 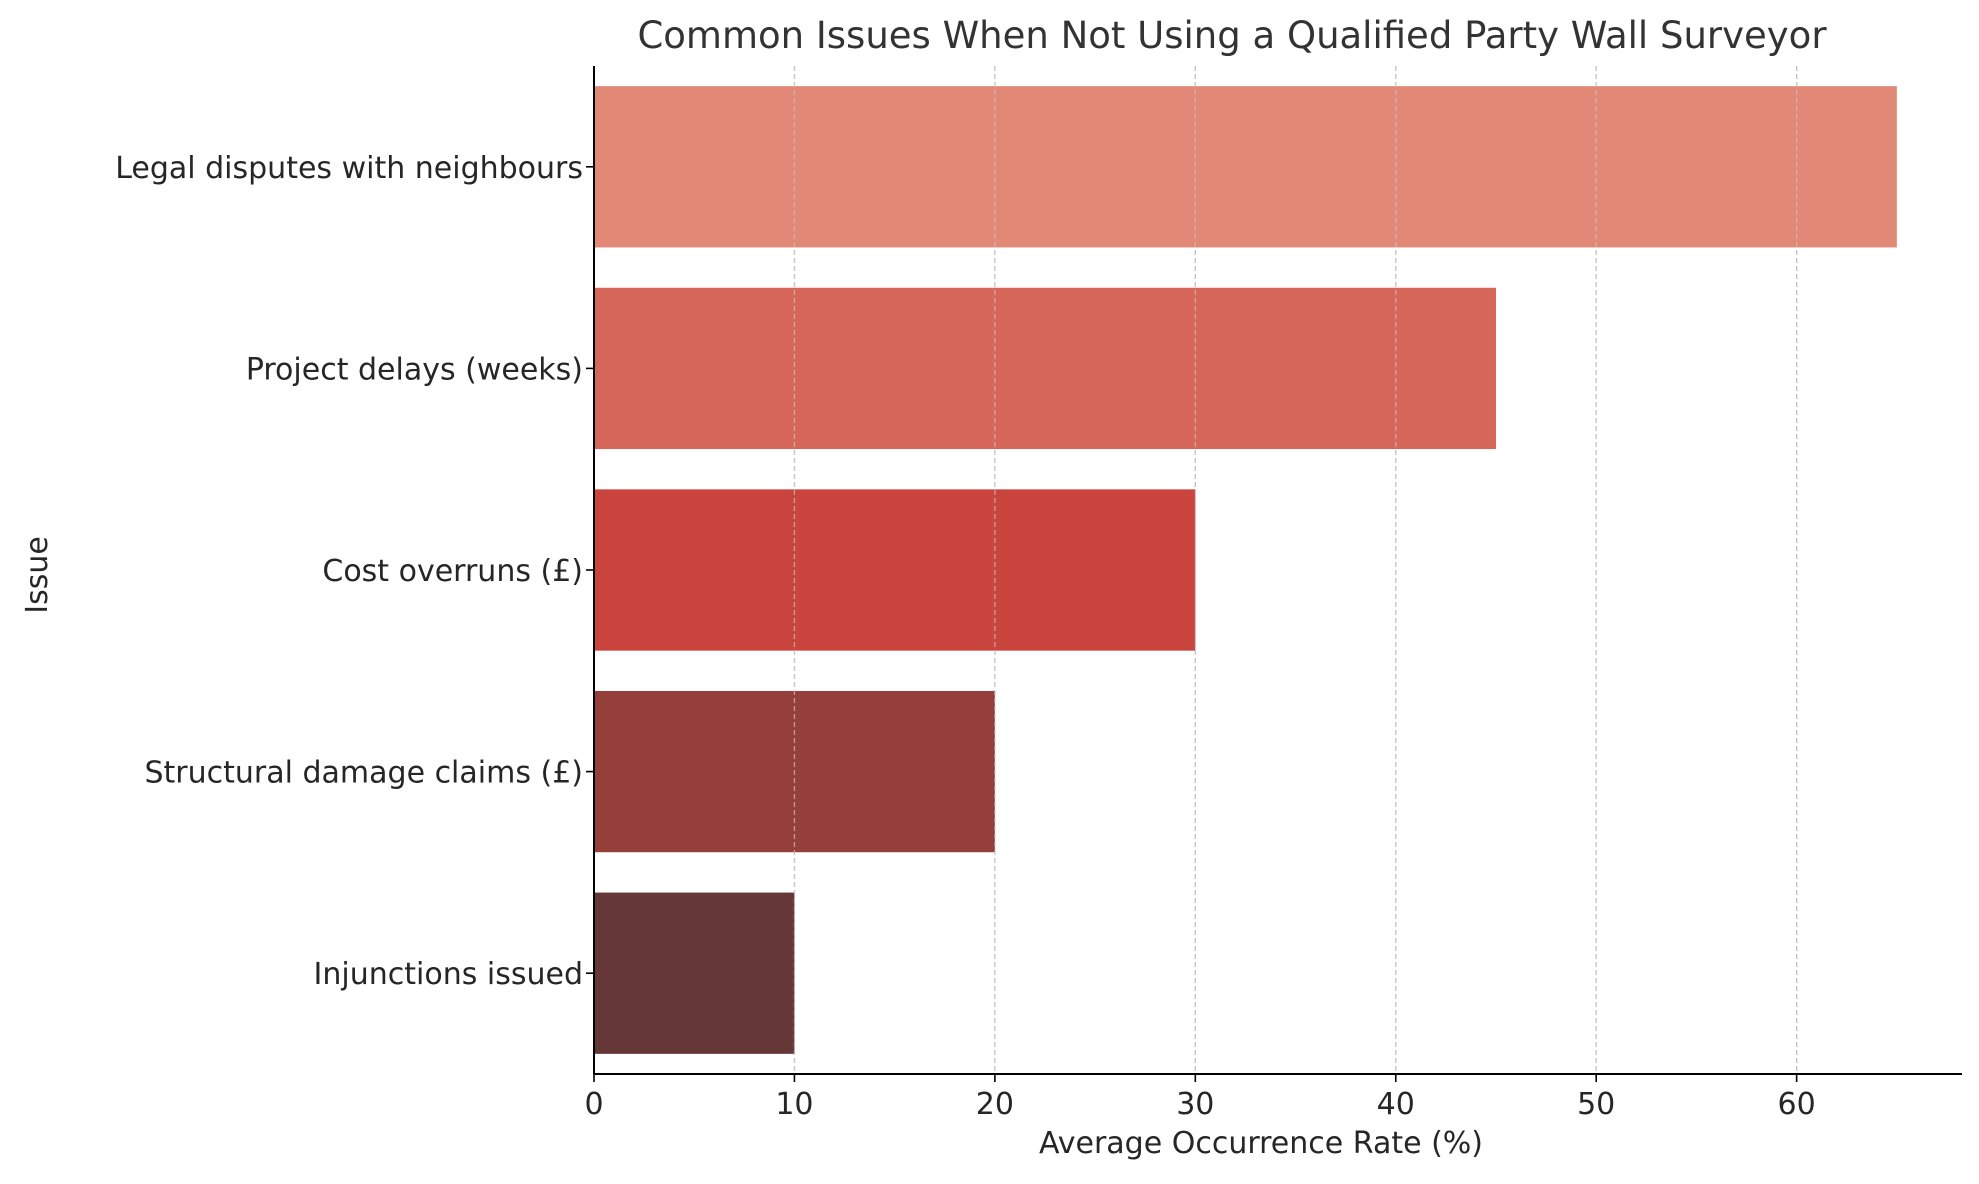 What do you see at coordinates (794, 1104) in the screenshot?
I see `x-tick-label: 10` at bounding box center [794, 1104].